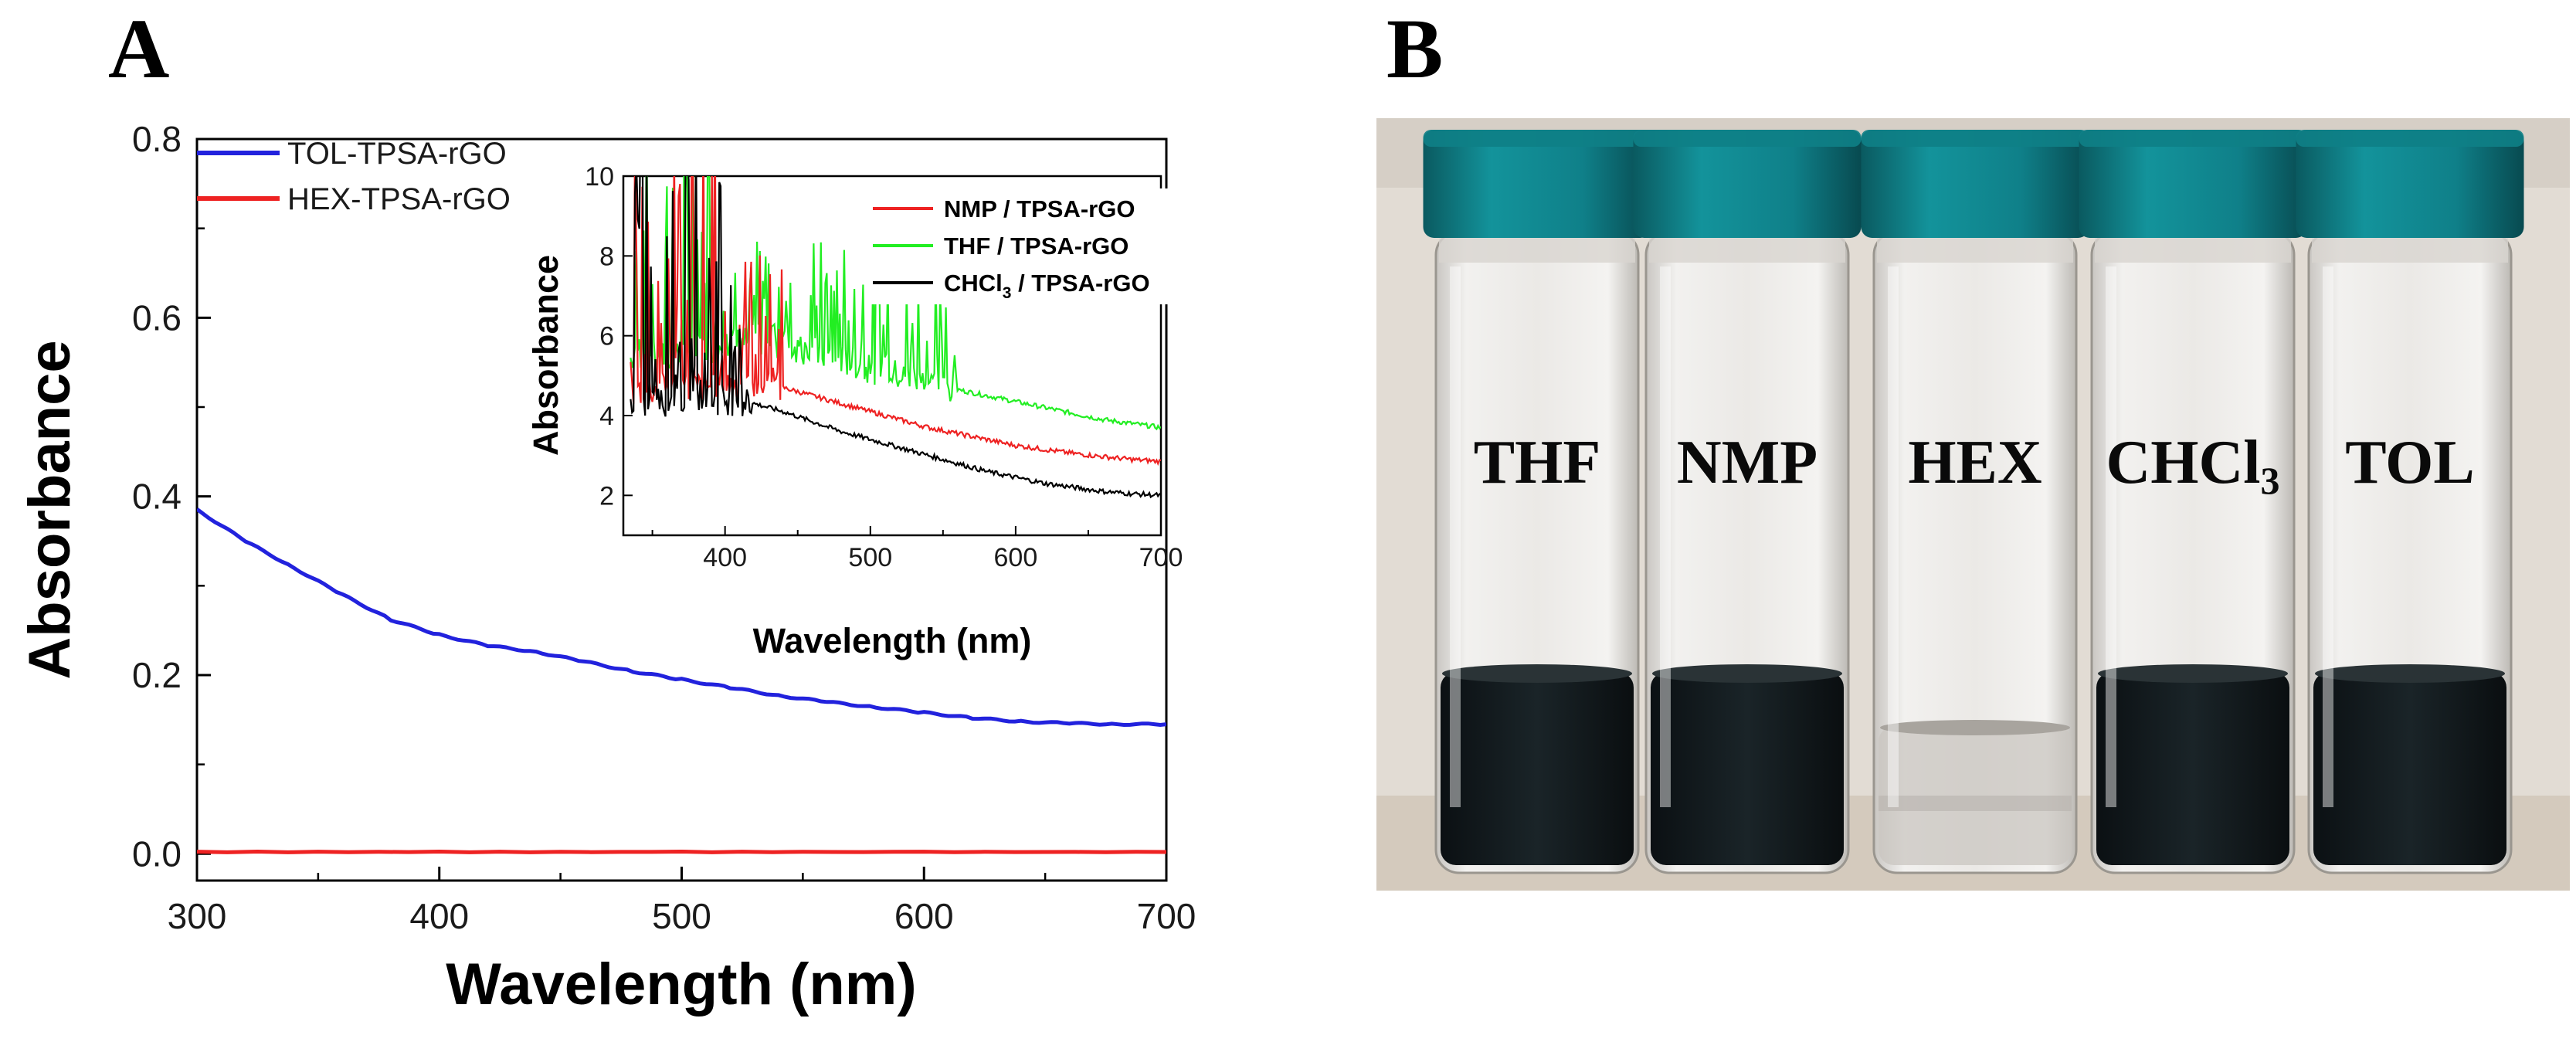 This screenshot has width=2576, height=1042. What do you see at coordinates (1974, 463) in the screenshot?
I see `vial-label: HEX` at bounding box center [1974, 463].